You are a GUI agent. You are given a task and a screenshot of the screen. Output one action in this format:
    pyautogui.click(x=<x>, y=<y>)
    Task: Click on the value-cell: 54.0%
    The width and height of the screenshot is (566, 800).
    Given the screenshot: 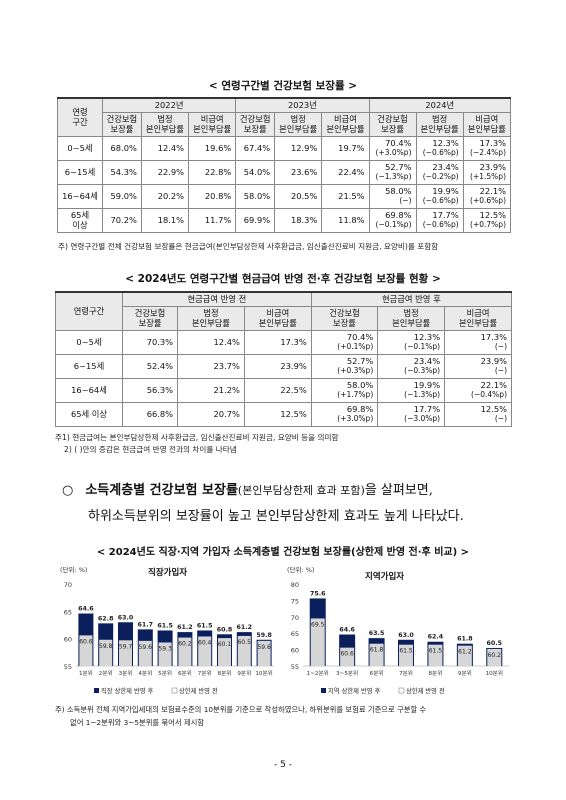 What is the action you would take?
    pyautogui.click(x=255, y=172)
    